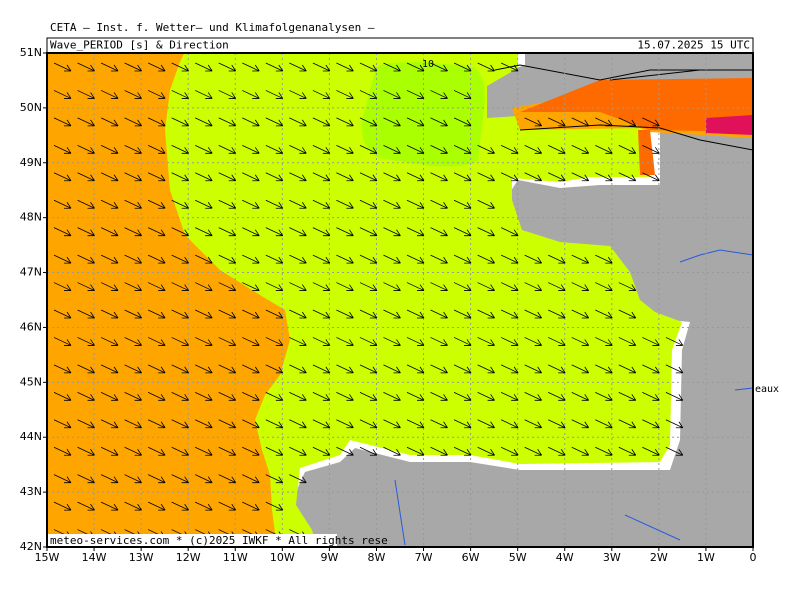  I want to click on lon-label: 6W, so click(471, 557).